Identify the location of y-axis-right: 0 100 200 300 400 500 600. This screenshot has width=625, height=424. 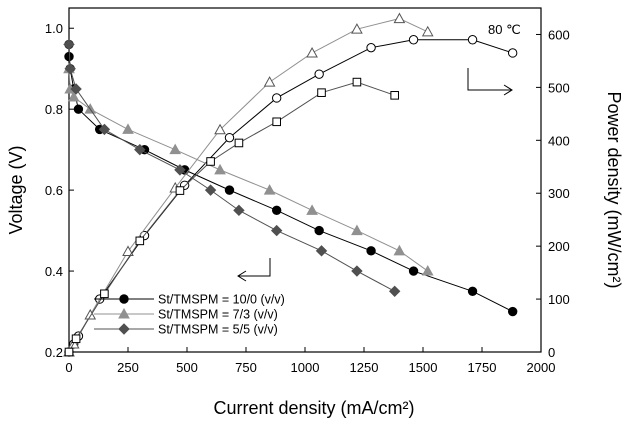
(553, 193).